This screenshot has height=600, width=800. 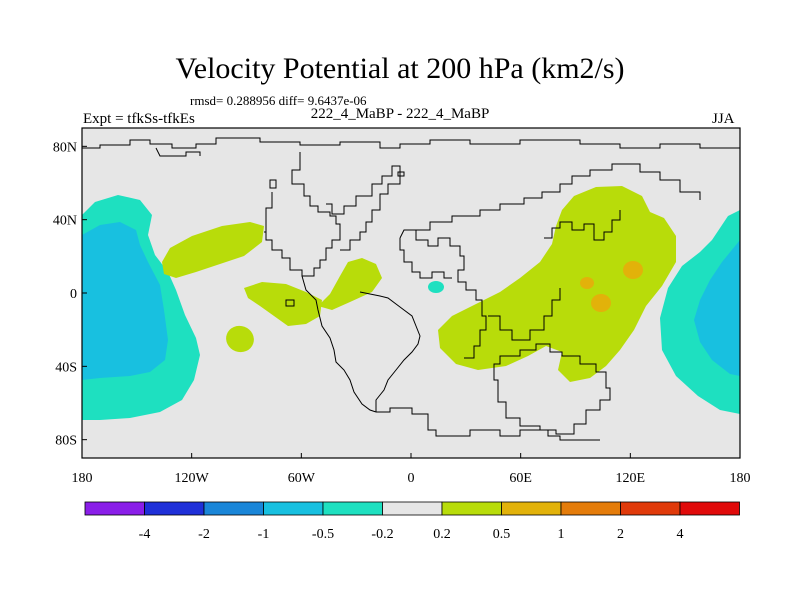 What do you see at coordinates (278, 100) in the screenshot?
I see `stats-label: rmsd= 0.288956 diff= 9.6437e-06` at bounding box center [278, 100].